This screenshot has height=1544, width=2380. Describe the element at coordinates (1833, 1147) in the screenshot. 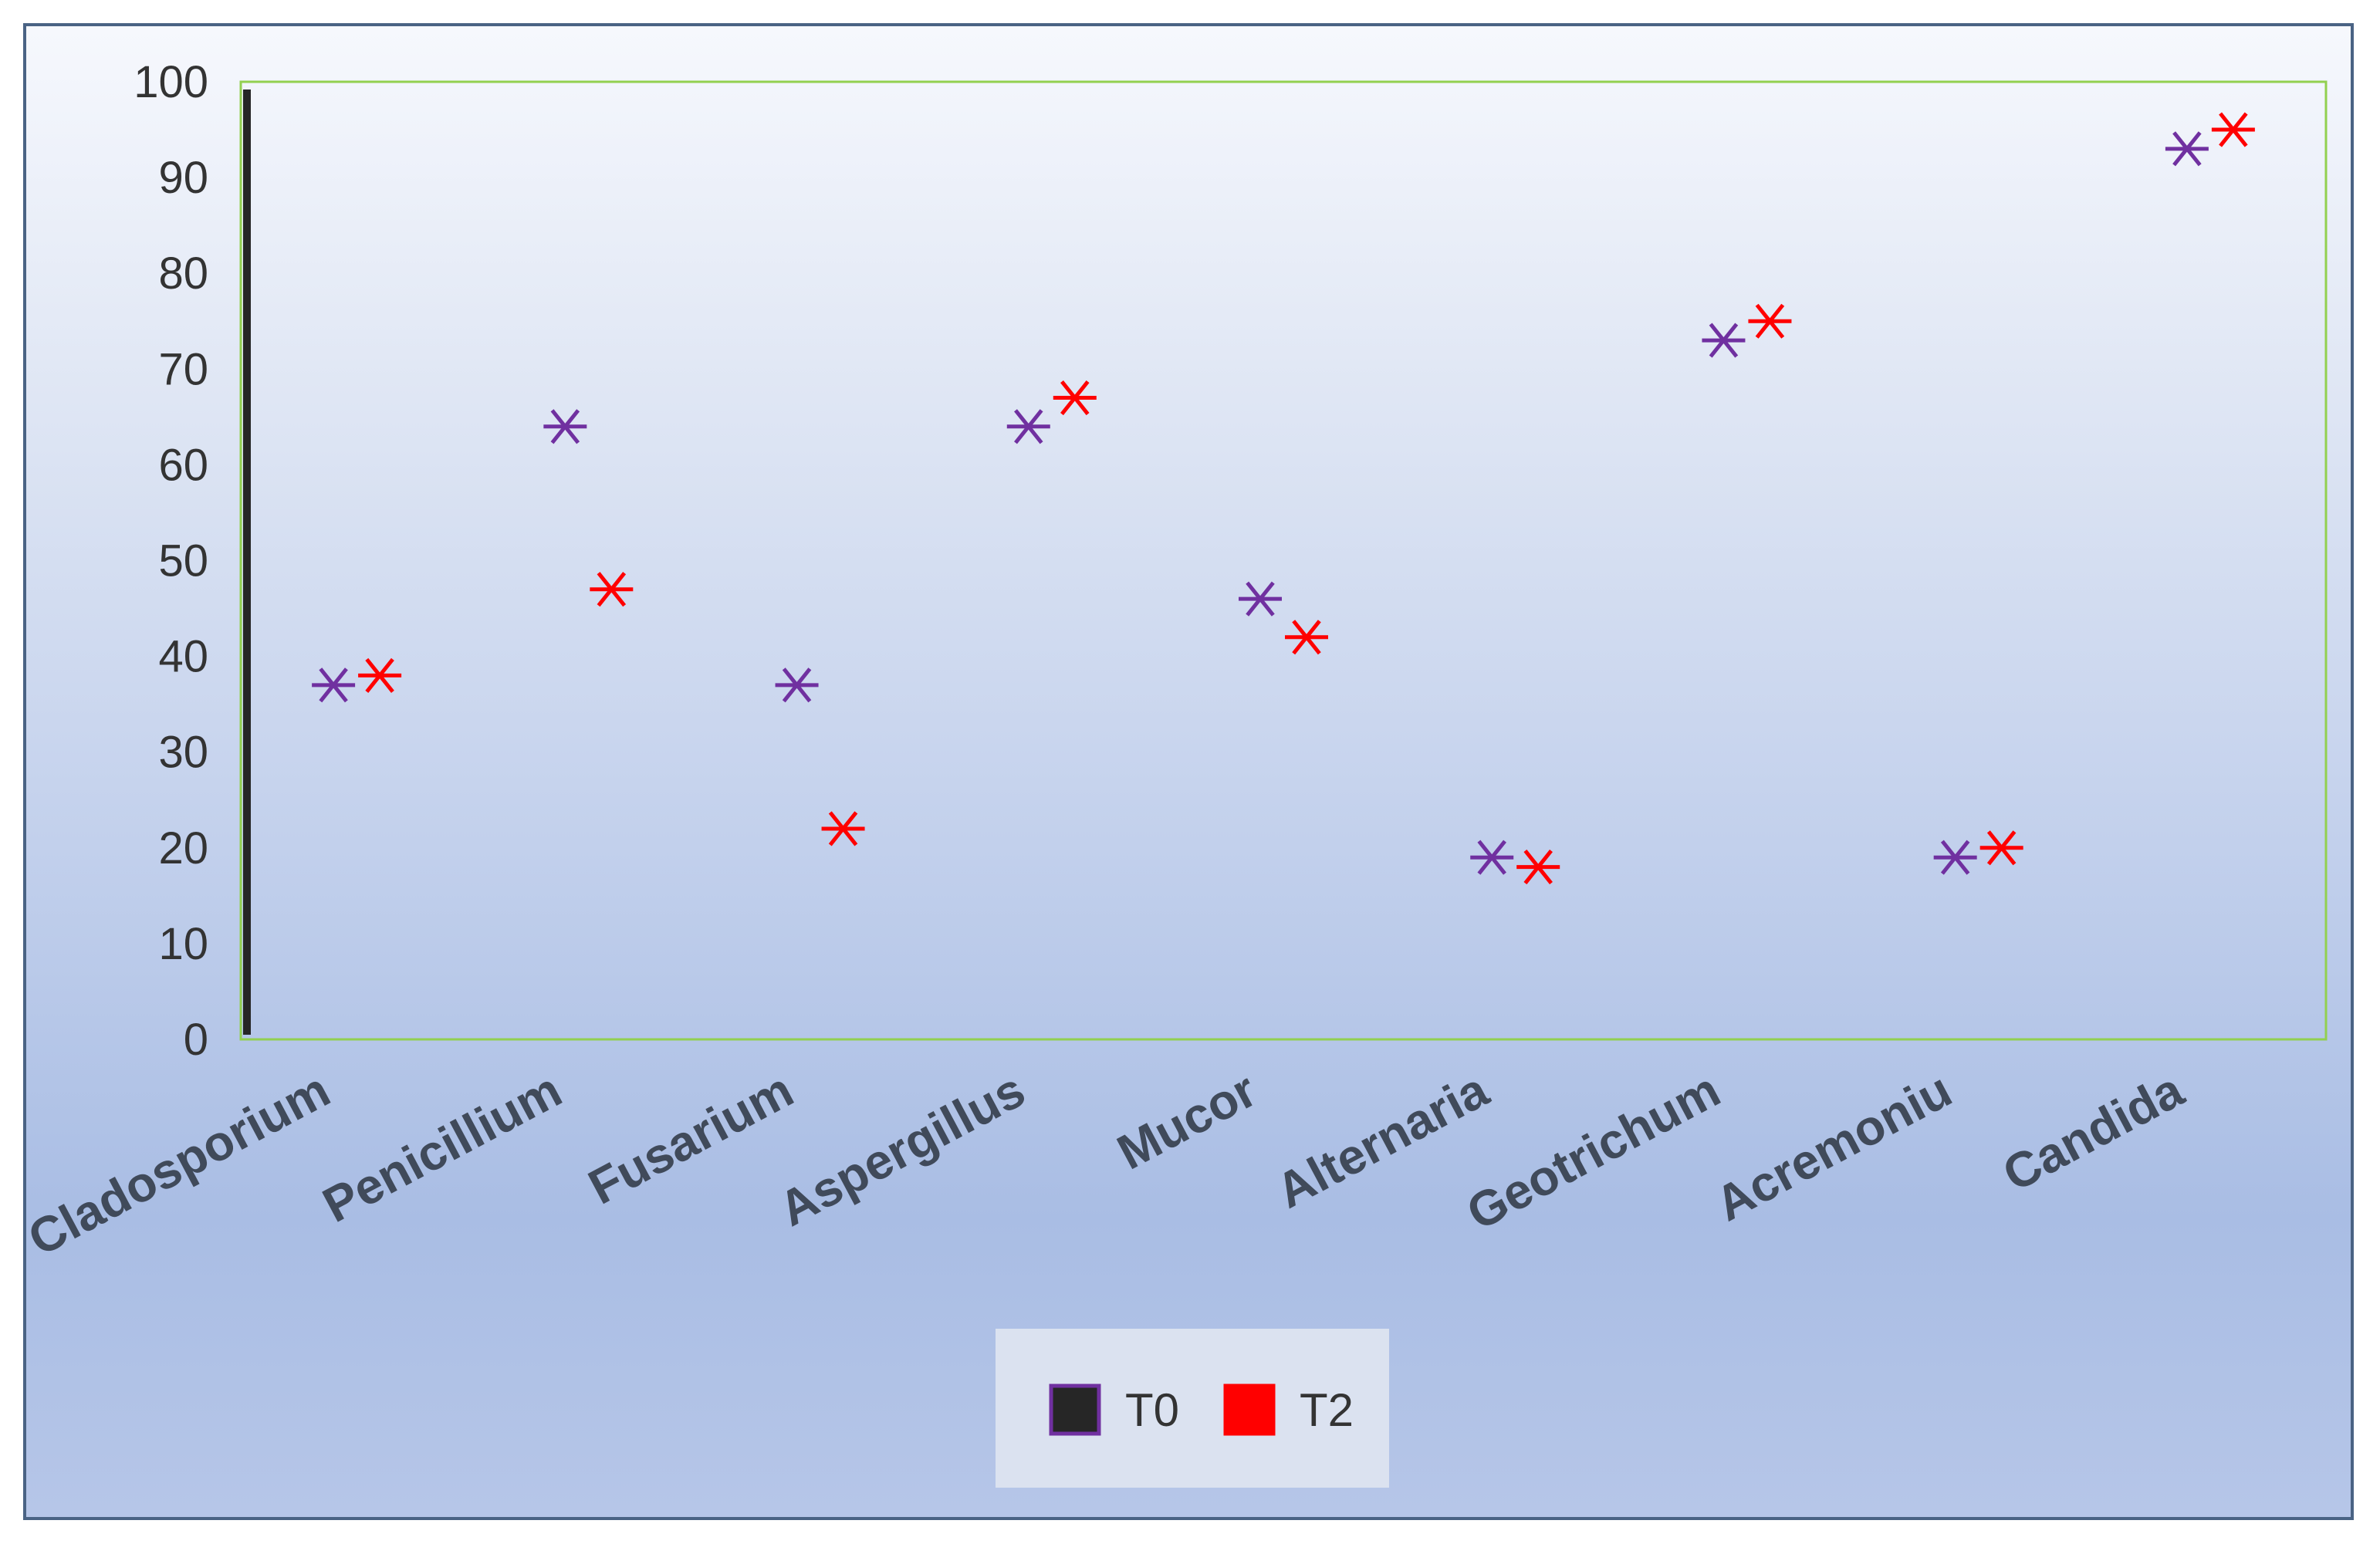

I see `x-category-label: Acremoniu` at that location.